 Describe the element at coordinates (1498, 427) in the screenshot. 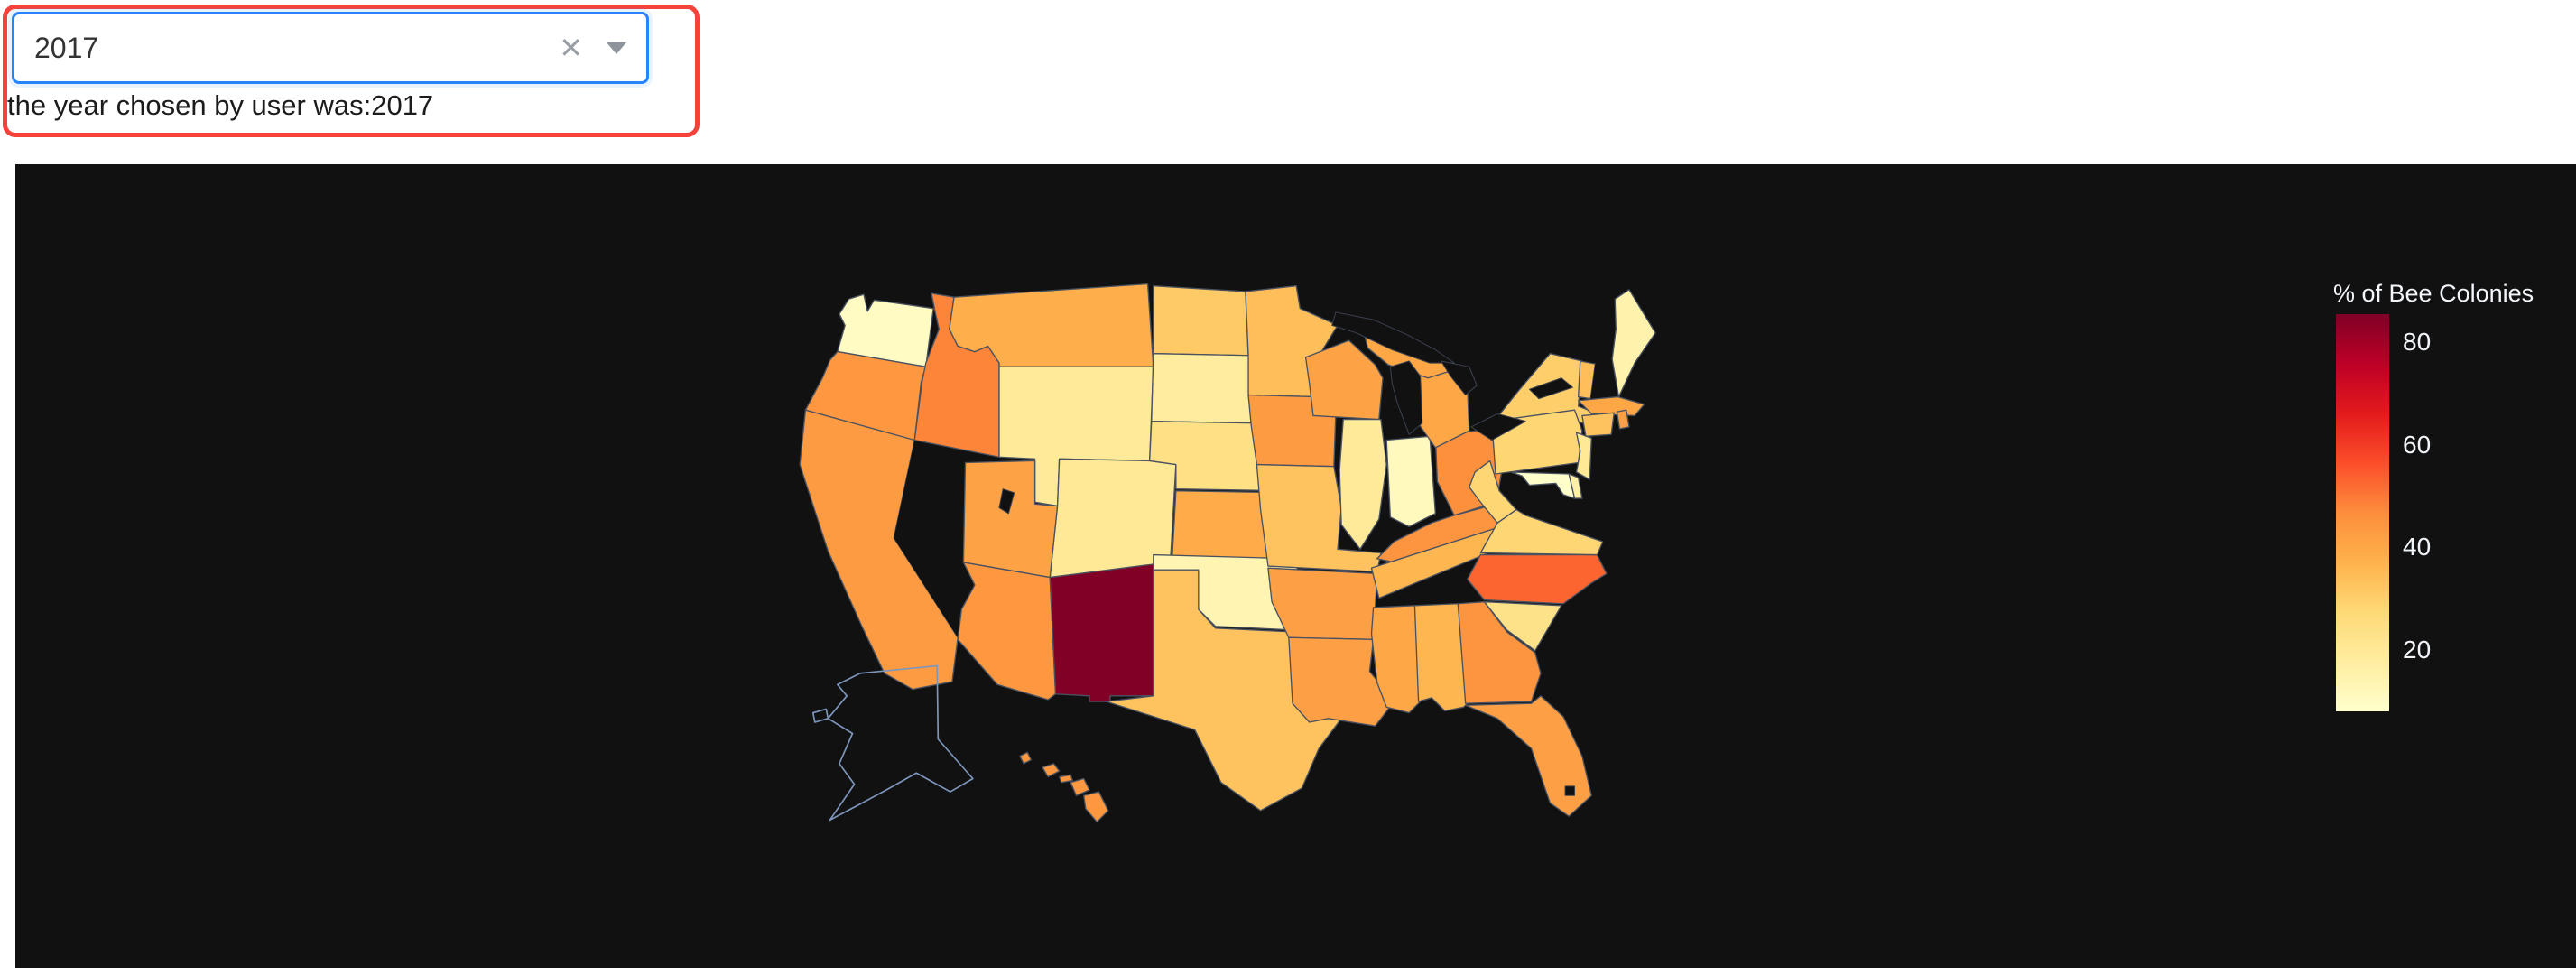

I see `lake-erie` at that location.